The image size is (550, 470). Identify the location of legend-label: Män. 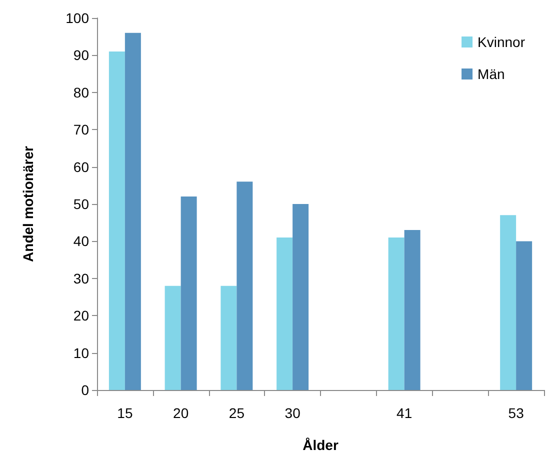
(491, 74).